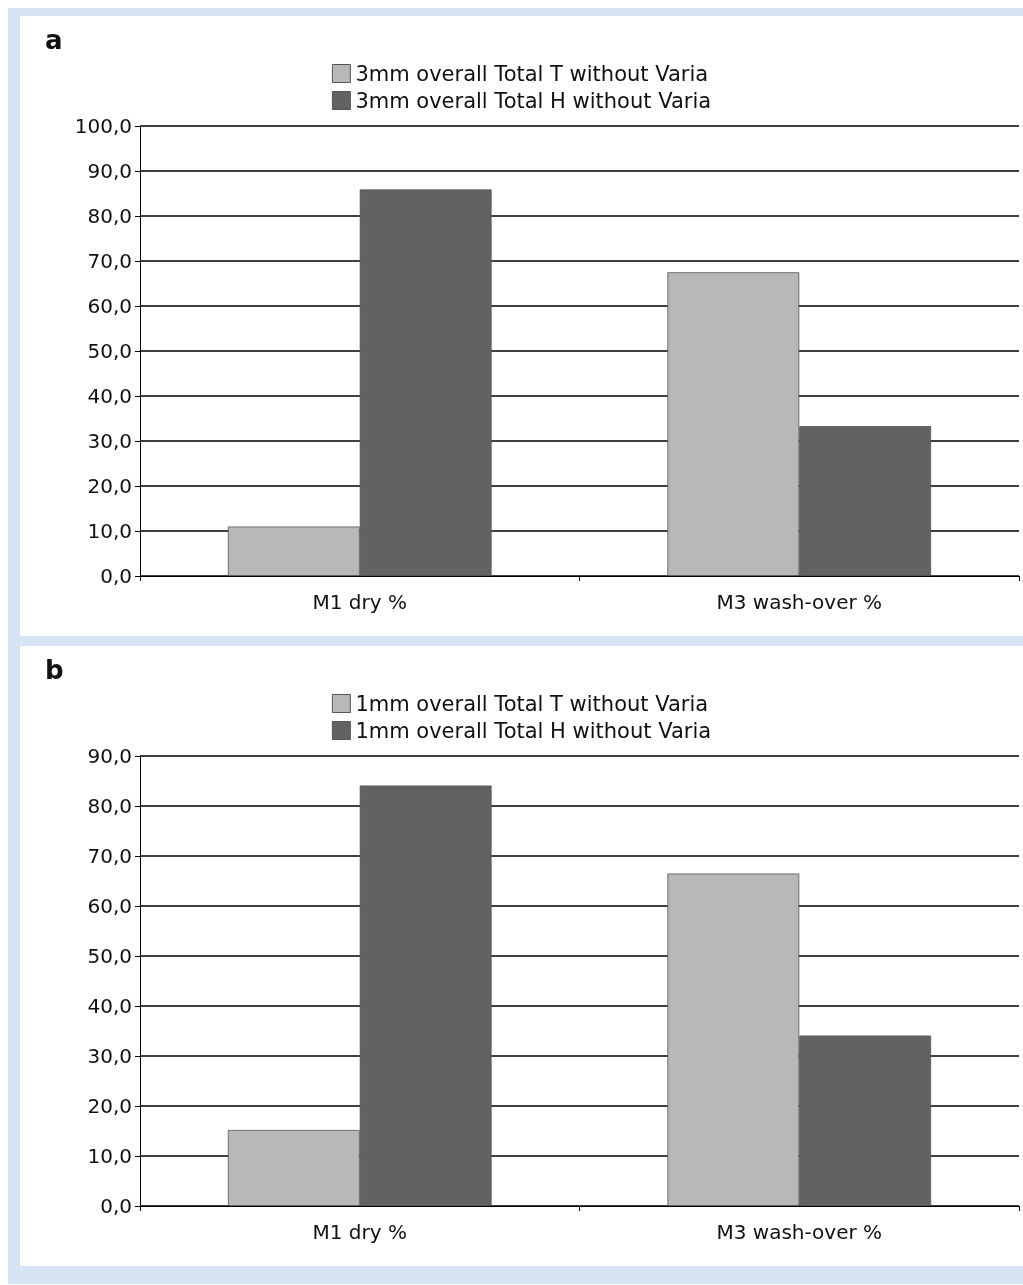 Image resolution: width=1023 pixels, height=1285 pixels. I want to click on legend-label: 3mm overall Total H without Varia, so click(533, 100).